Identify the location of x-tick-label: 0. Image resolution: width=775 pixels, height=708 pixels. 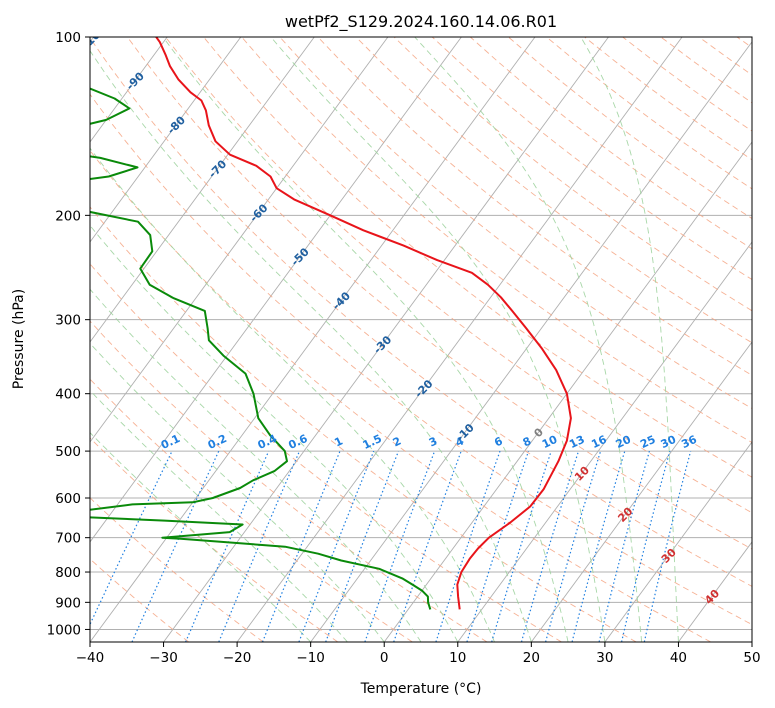
(384, 658).